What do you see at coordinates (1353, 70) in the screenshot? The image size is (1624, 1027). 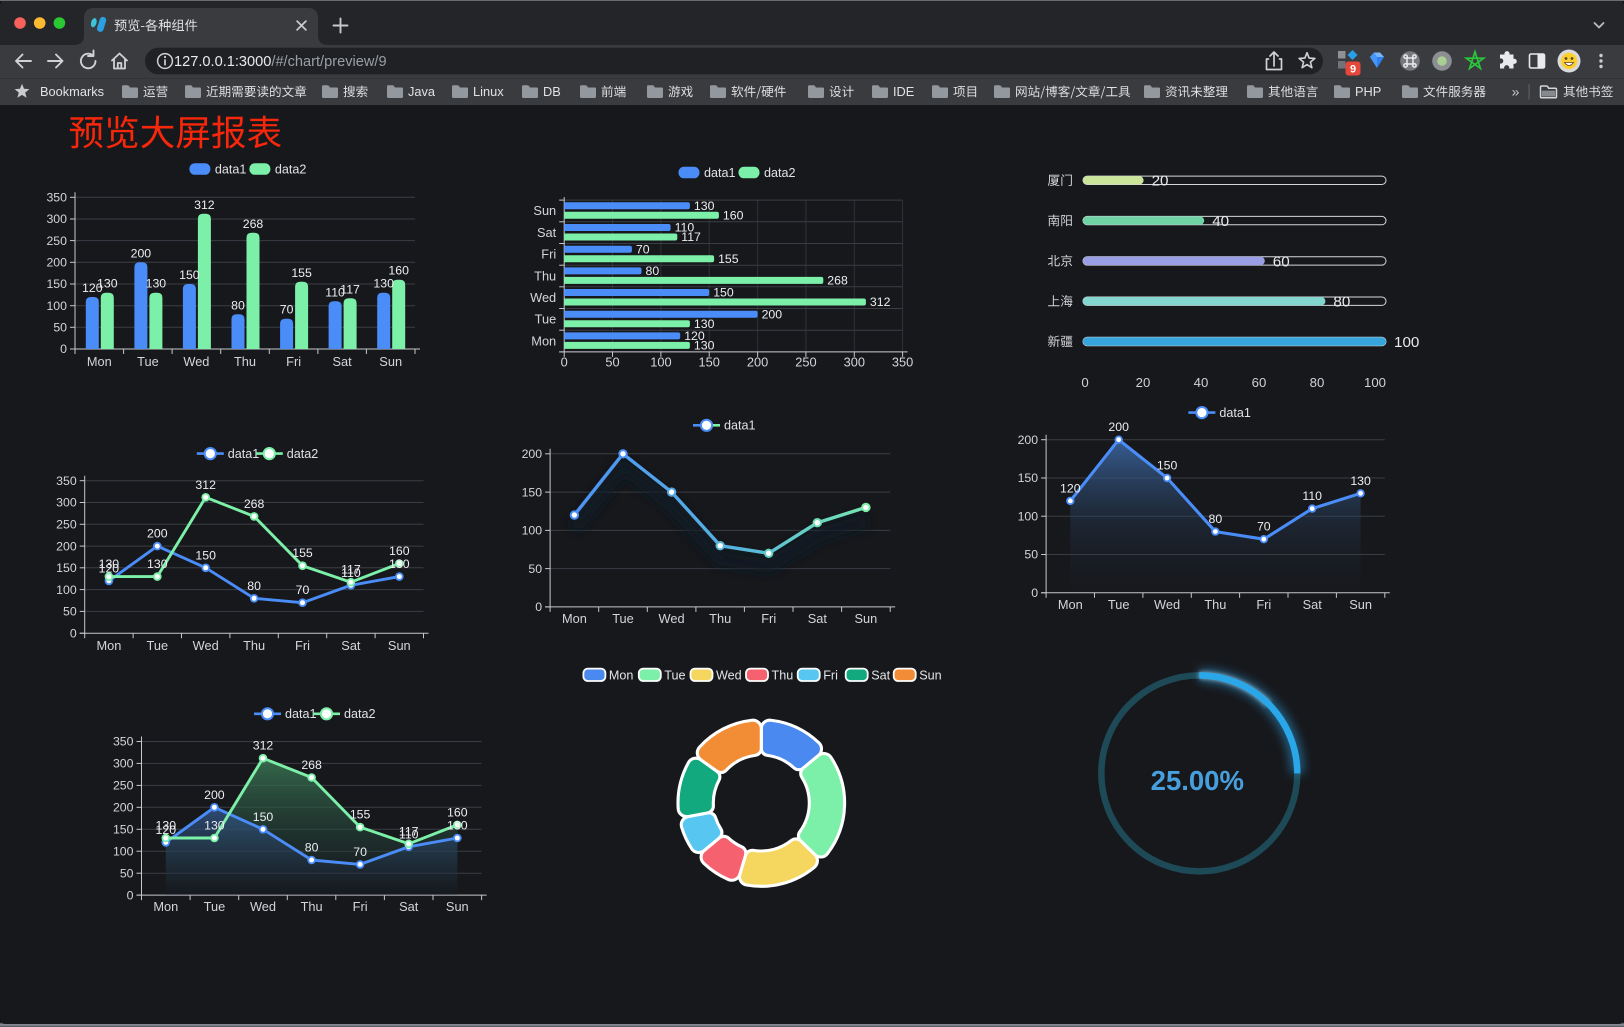 I see `svg-text: 9` at bounding box center [1353, 70].